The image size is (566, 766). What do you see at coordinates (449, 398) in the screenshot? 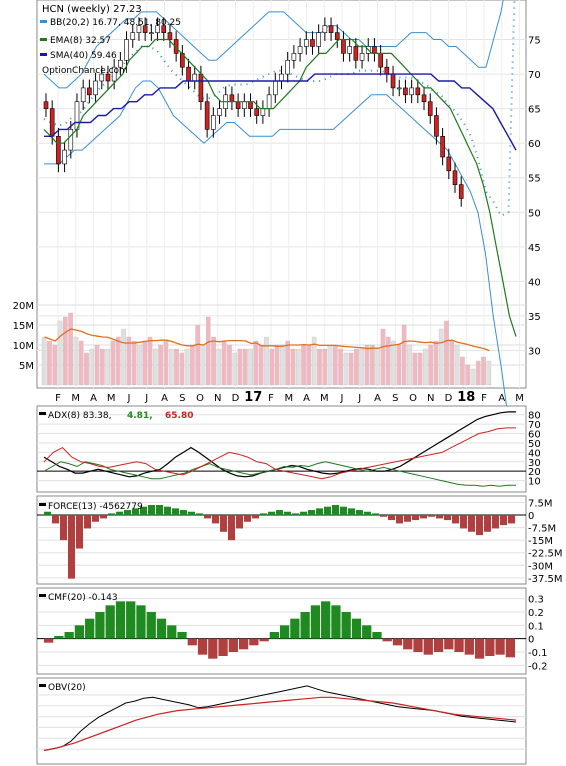
I see `date-tick-label: D` at bounding box center [449, 398].